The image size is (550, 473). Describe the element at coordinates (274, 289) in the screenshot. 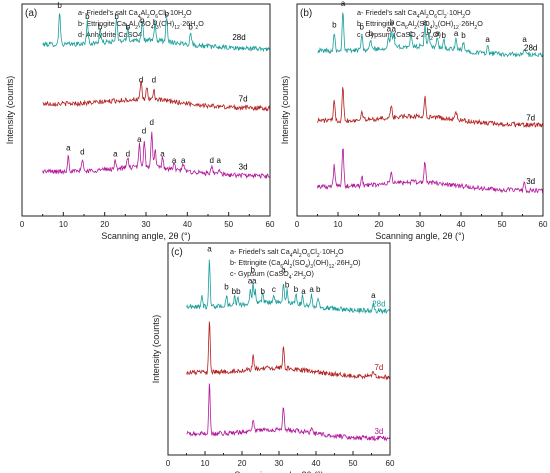

I see `annotation: c` at that location.